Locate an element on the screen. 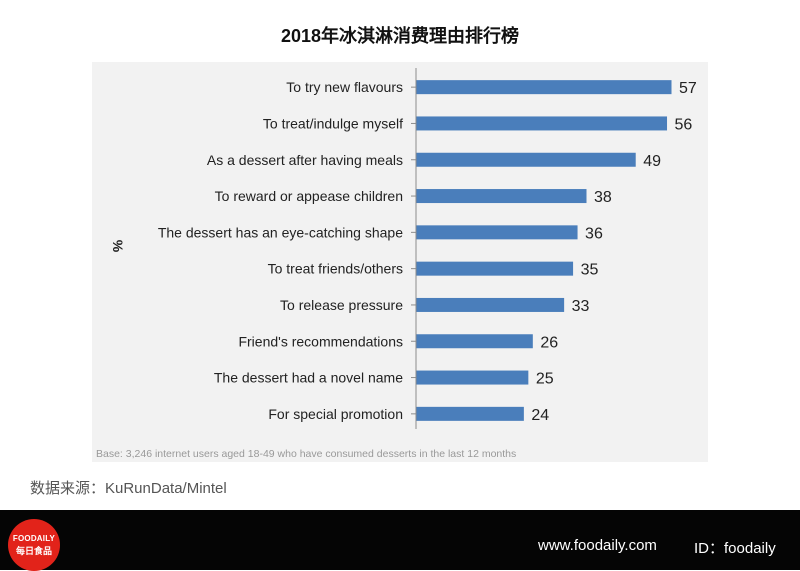 This screenshot has width=800, height=571. foodaily-logo: FOODAILY 每日食品 is located at coordinates (34, 545).